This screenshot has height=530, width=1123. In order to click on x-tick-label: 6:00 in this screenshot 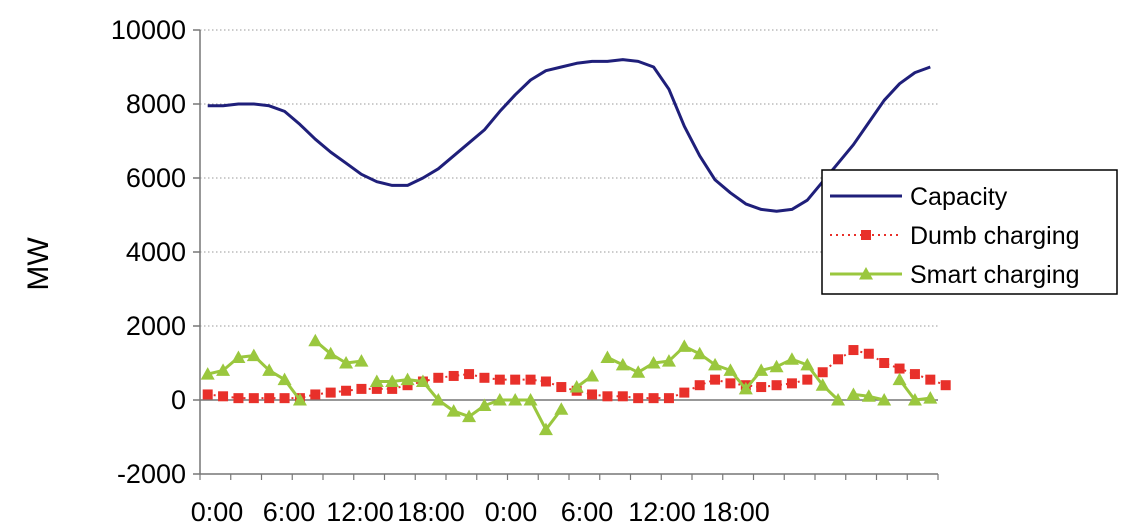, I will do `click(587, 512)`.